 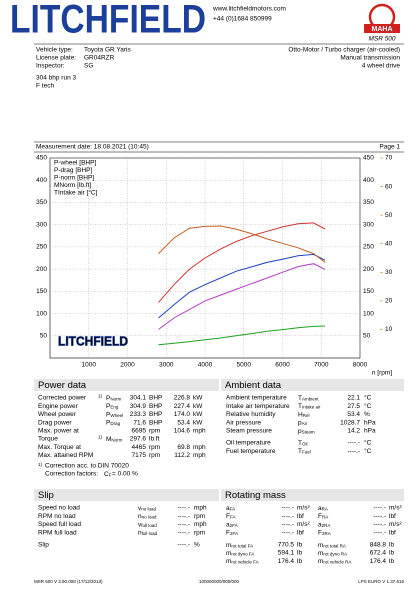 What do you see at coordinates (248, 443) in the screenshot?
I see `ambient-label: Oil temperature` at bounding box center [248, 443].